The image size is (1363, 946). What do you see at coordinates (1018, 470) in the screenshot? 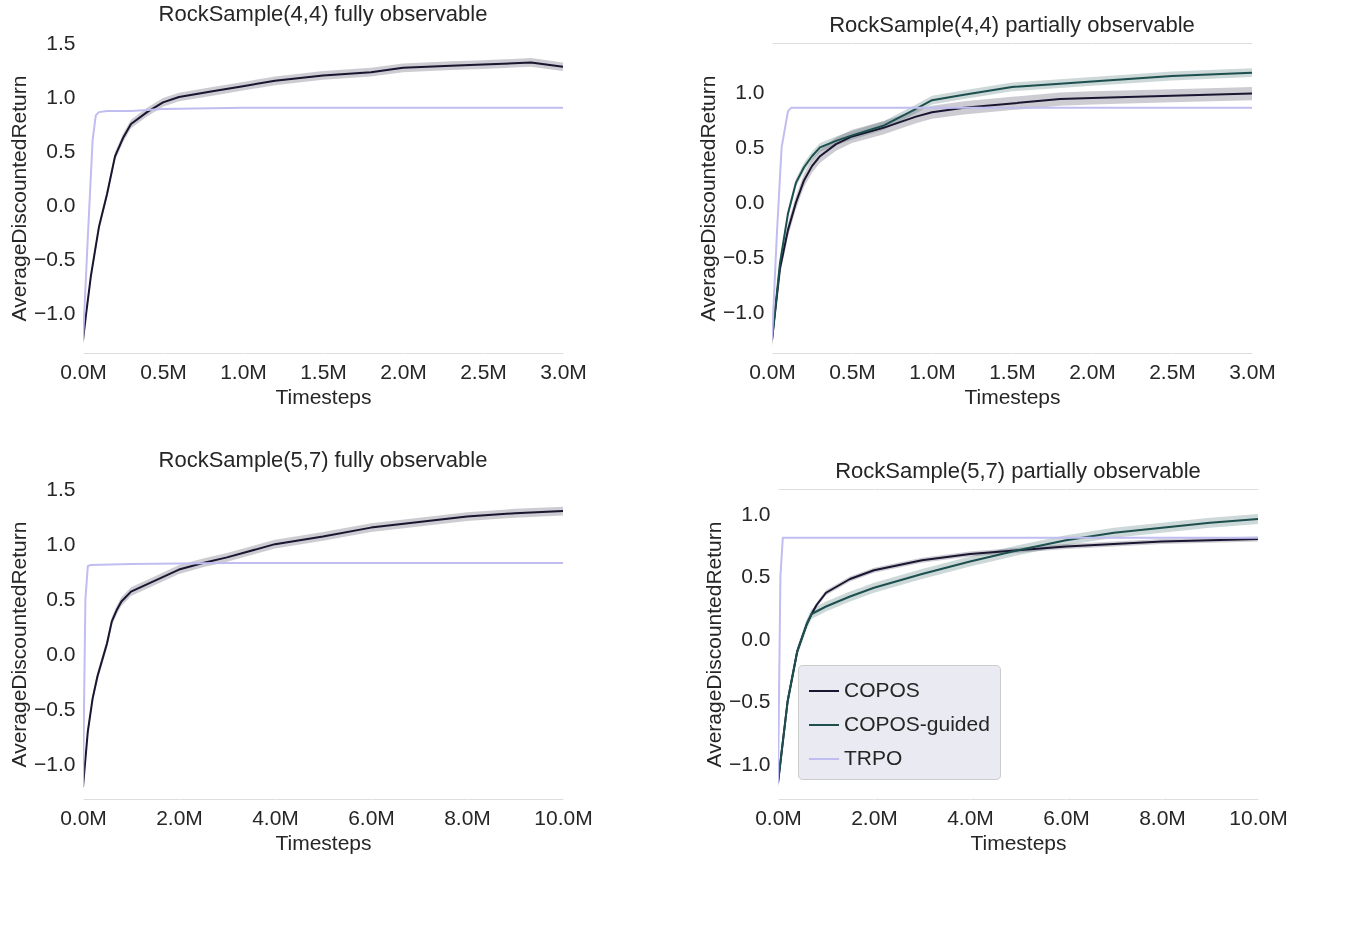
I see `chart-title: RockSample(5,7) partially observable` at bounding box center [1018, 470].